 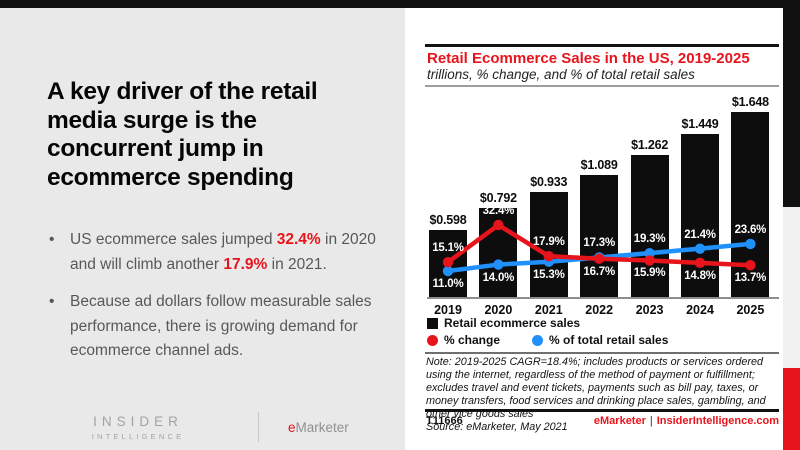 I want to click on pct-label-upper: 21.4%, so click(x=700, y=234).